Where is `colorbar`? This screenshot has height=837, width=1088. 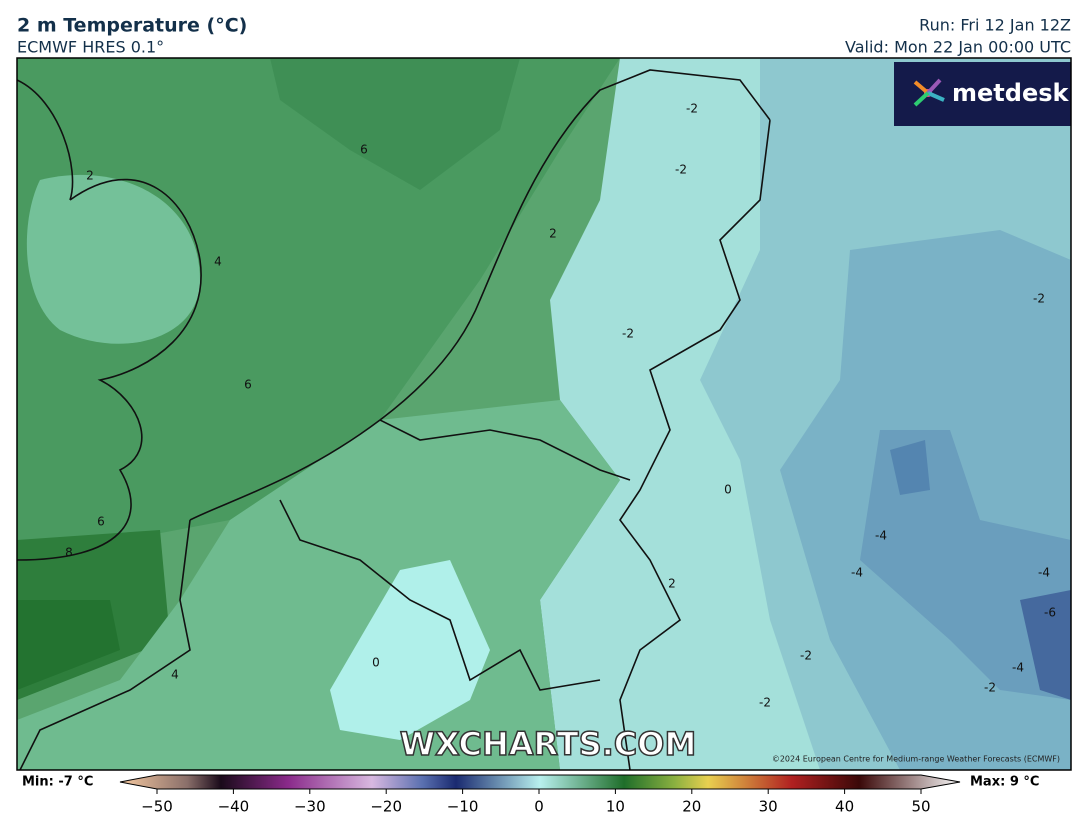
colorbar is located at coordinates (540, 782).